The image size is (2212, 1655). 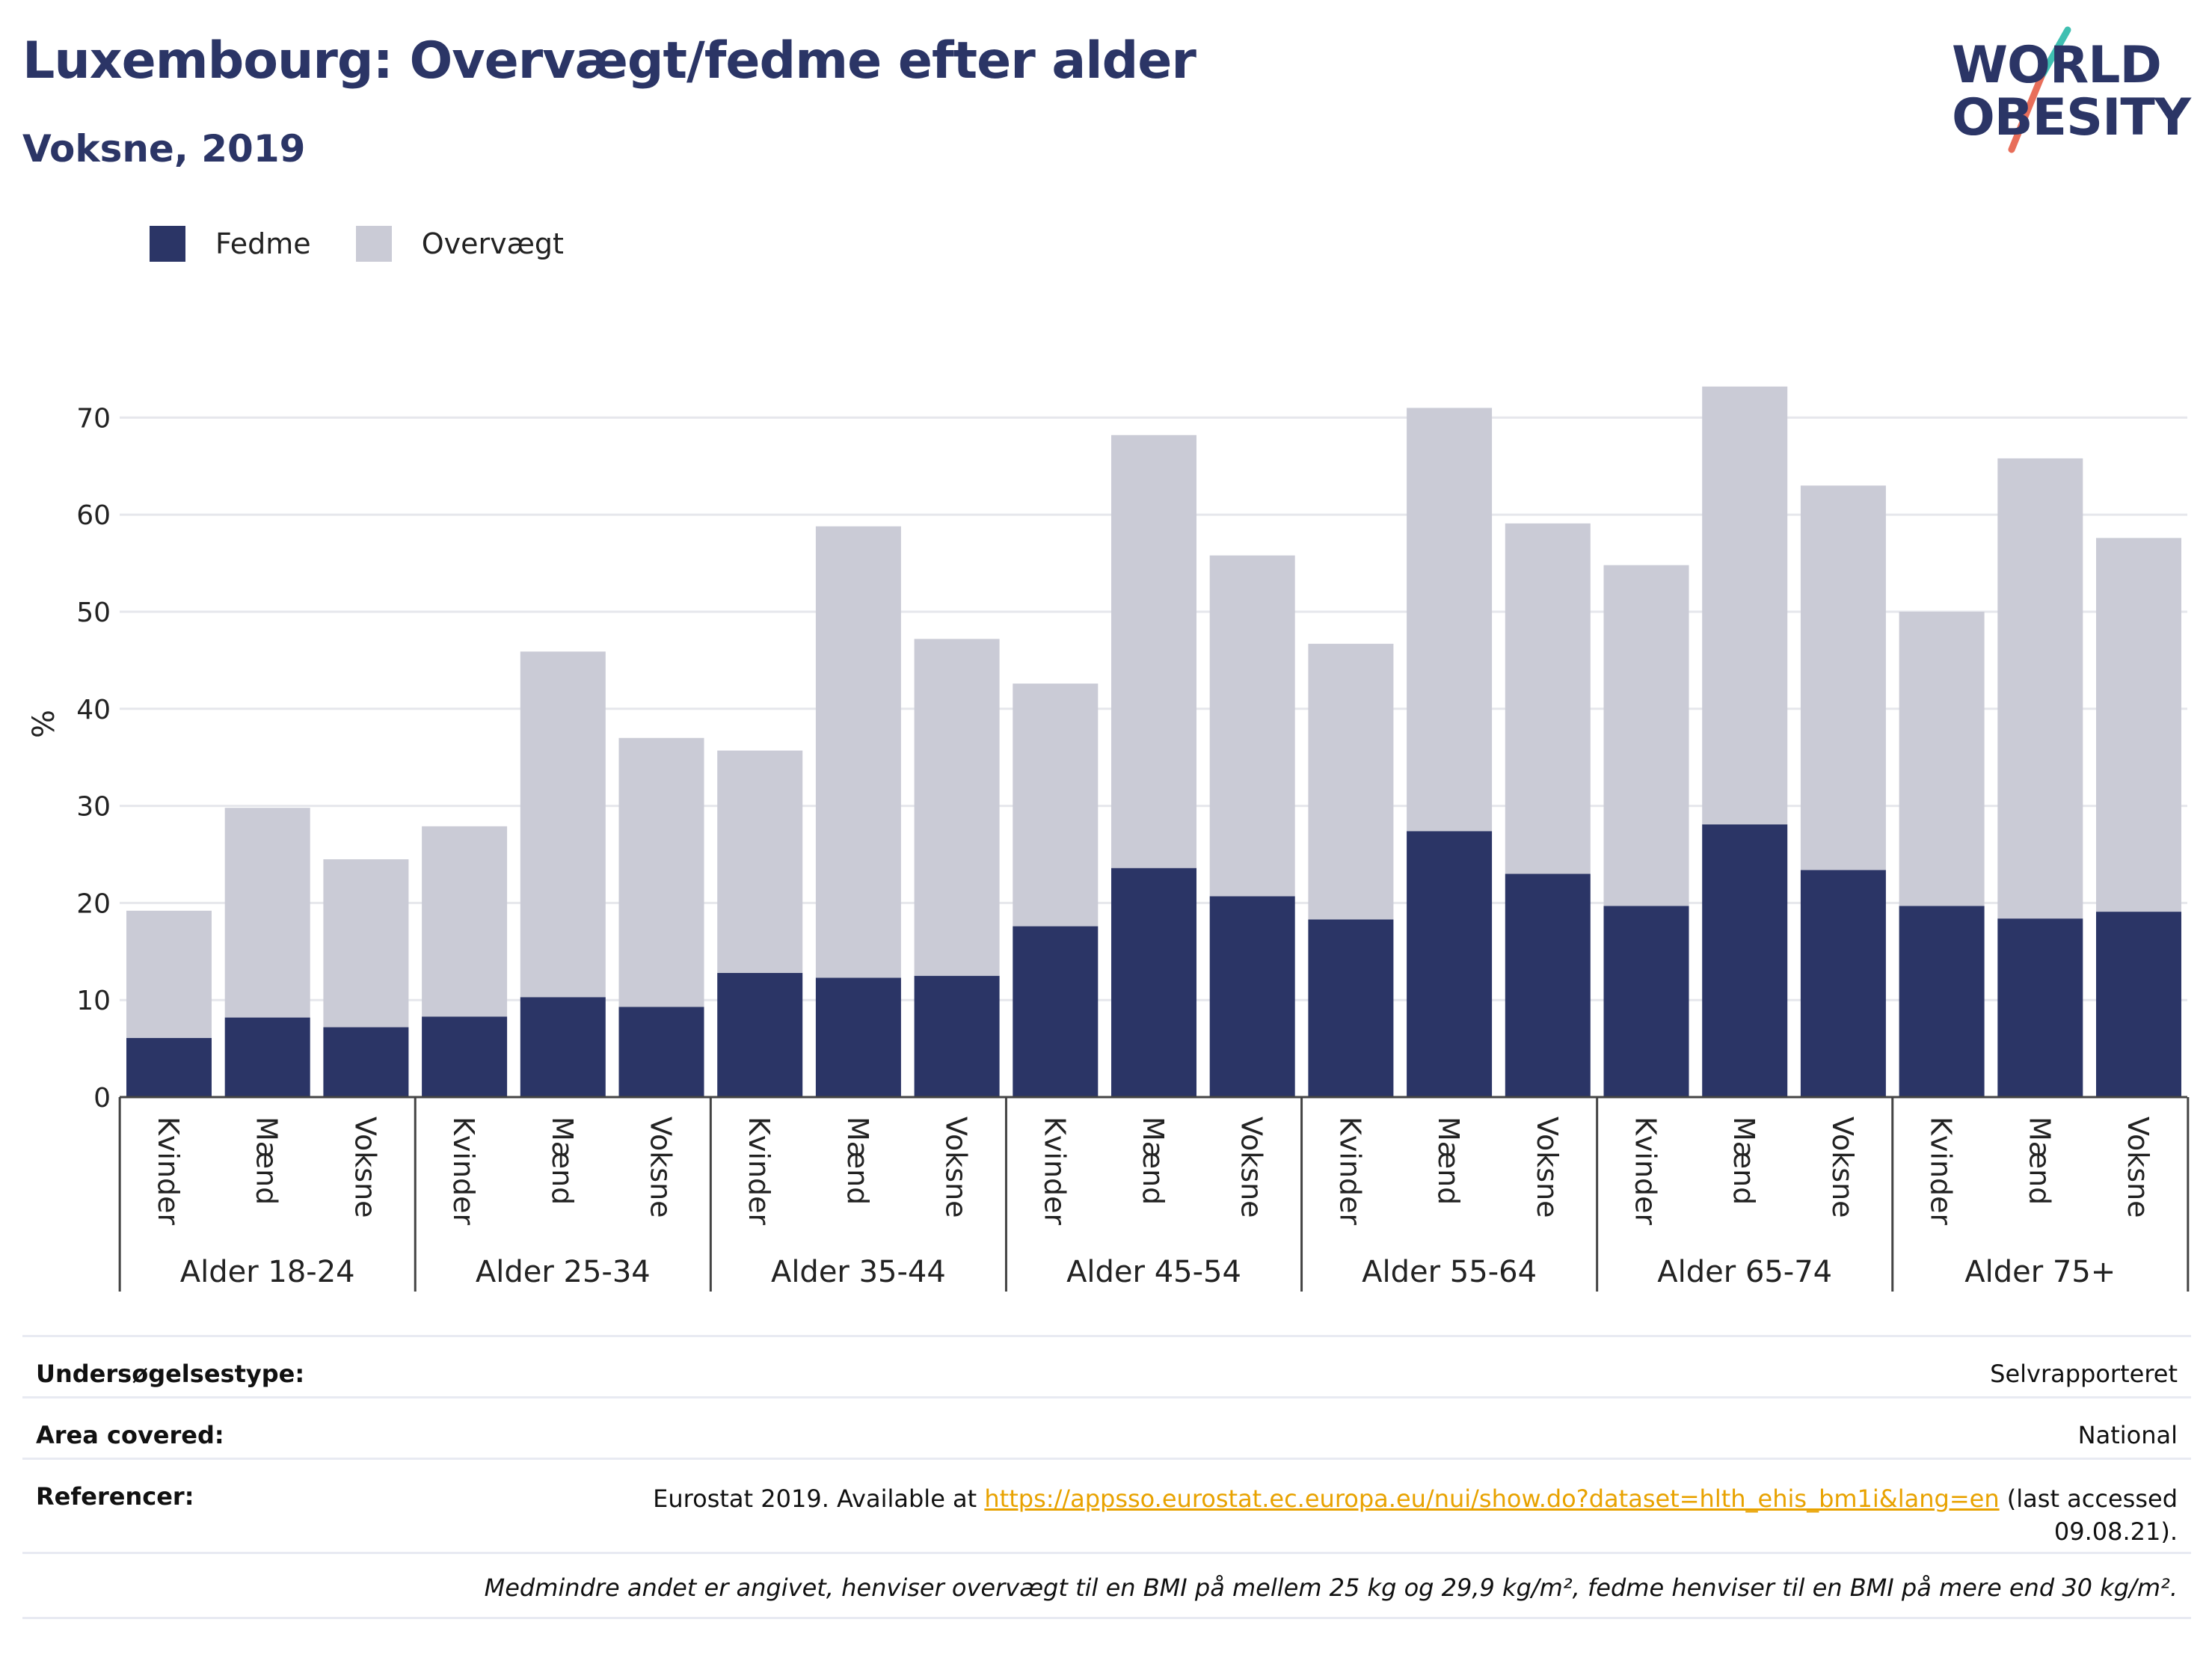 I want to click on references-suffix: (last accessed, so click(x=2088, y=1498).